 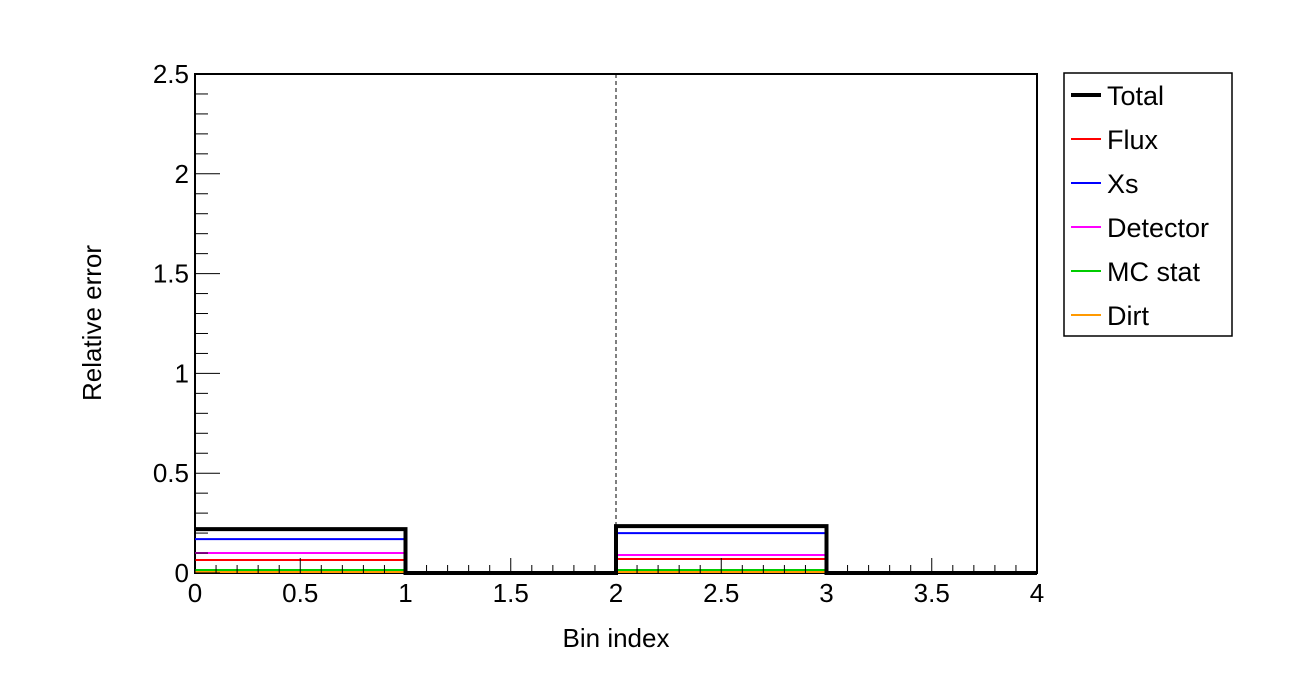 I want to click on y-tick-label: 1.5, so click(x=171, y=274).